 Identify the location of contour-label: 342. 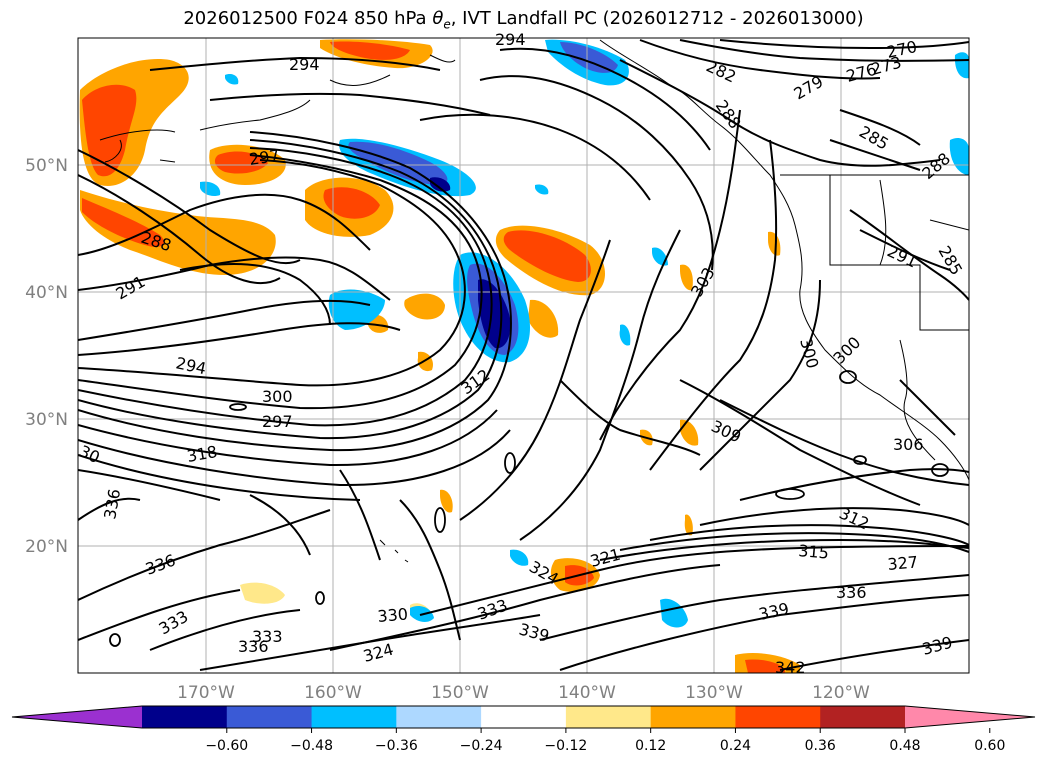
(790, 667).